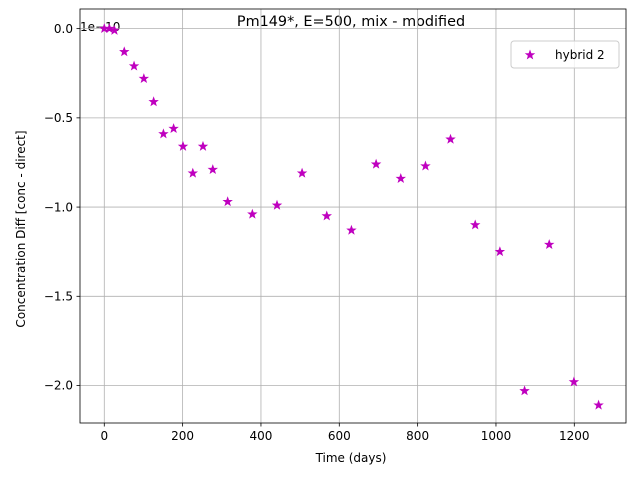 The height and width of the screenshot is (480, 640). I want to click on y-tick-label: −2.0, so click(58, 386).